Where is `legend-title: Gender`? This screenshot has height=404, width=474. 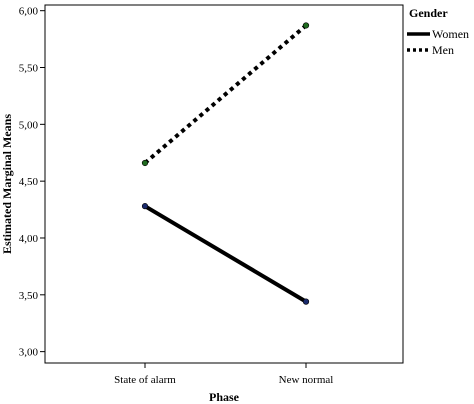
legend-title: Gender is located at coordinates (428, 13).